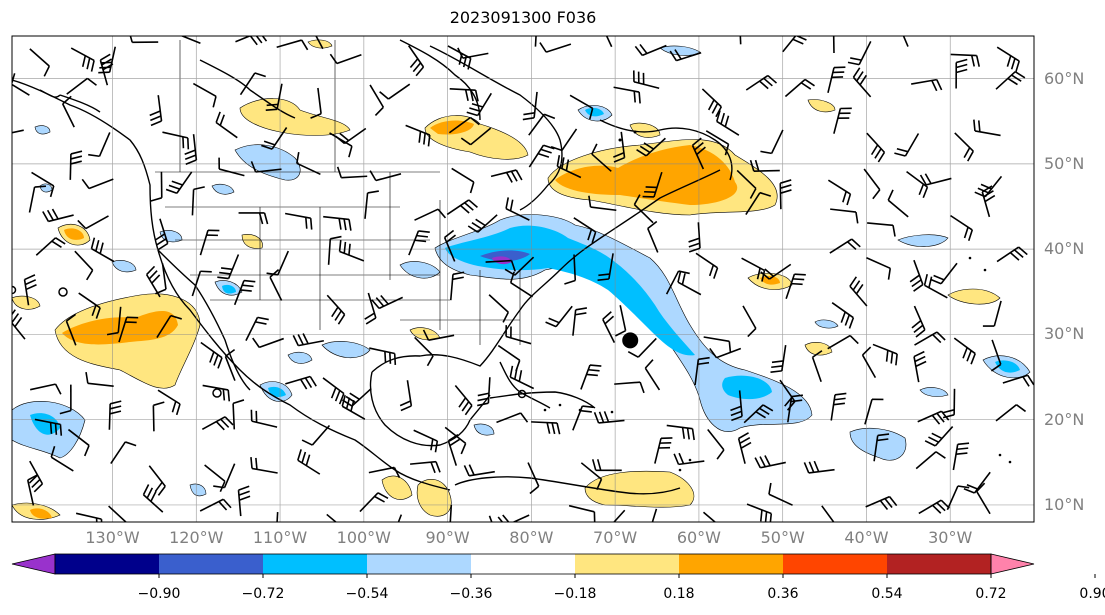 The height and width of the screenshot is (615, 1105). Describe the element at coordinates (267, 162) in the screenshot. I see `negative-region-canada` at that location.